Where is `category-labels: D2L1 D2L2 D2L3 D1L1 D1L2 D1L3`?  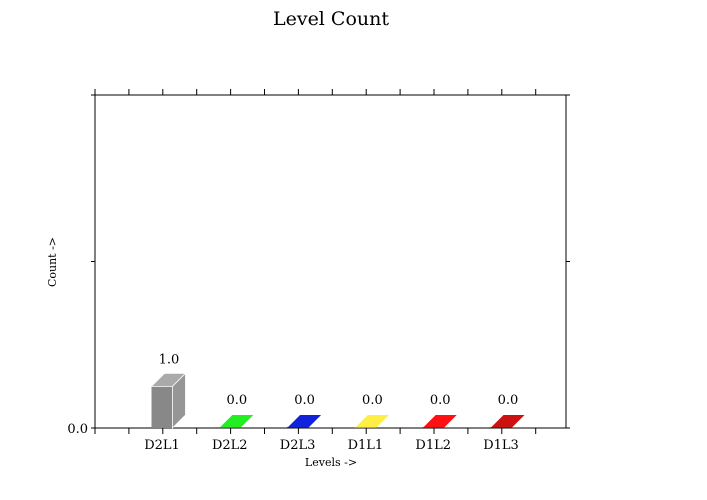 category-labels: D2L1 D2L2 D2L3 D1L1 D1L2 D1L3 is located at coordinates (331, 445).